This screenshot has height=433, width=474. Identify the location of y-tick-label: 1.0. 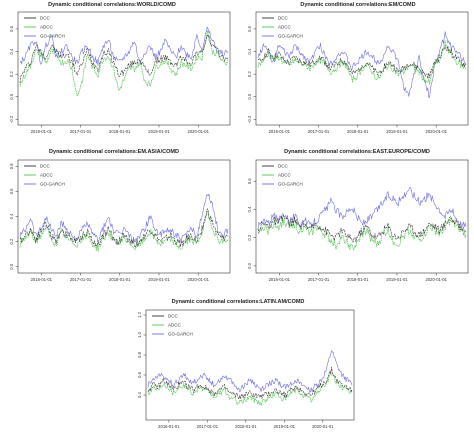
(139, 334).